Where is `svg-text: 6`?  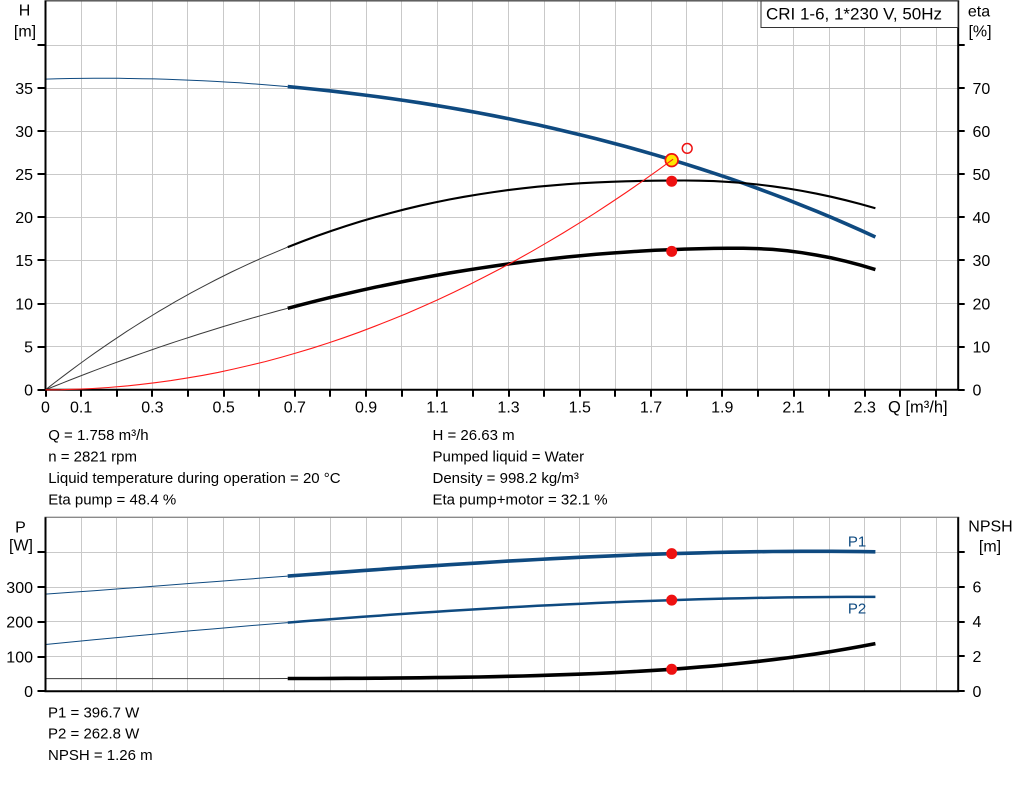
svg-text: 6 is located at coordinates (977, 587).